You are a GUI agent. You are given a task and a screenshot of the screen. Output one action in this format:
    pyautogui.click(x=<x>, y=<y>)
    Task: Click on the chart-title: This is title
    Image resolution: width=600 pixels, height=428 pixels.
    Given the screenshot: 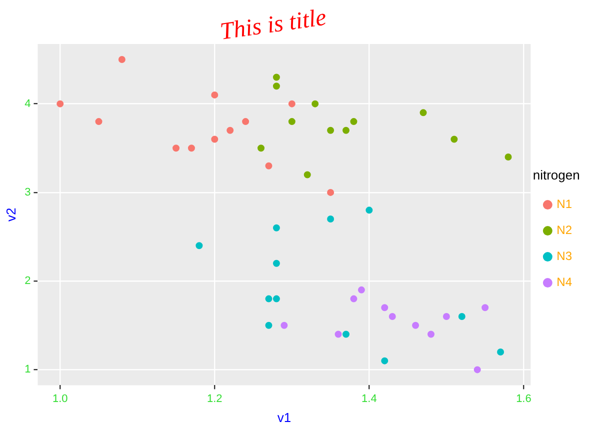 What is the action you would take?
    pyautogui.click(x=273, y=25)
    